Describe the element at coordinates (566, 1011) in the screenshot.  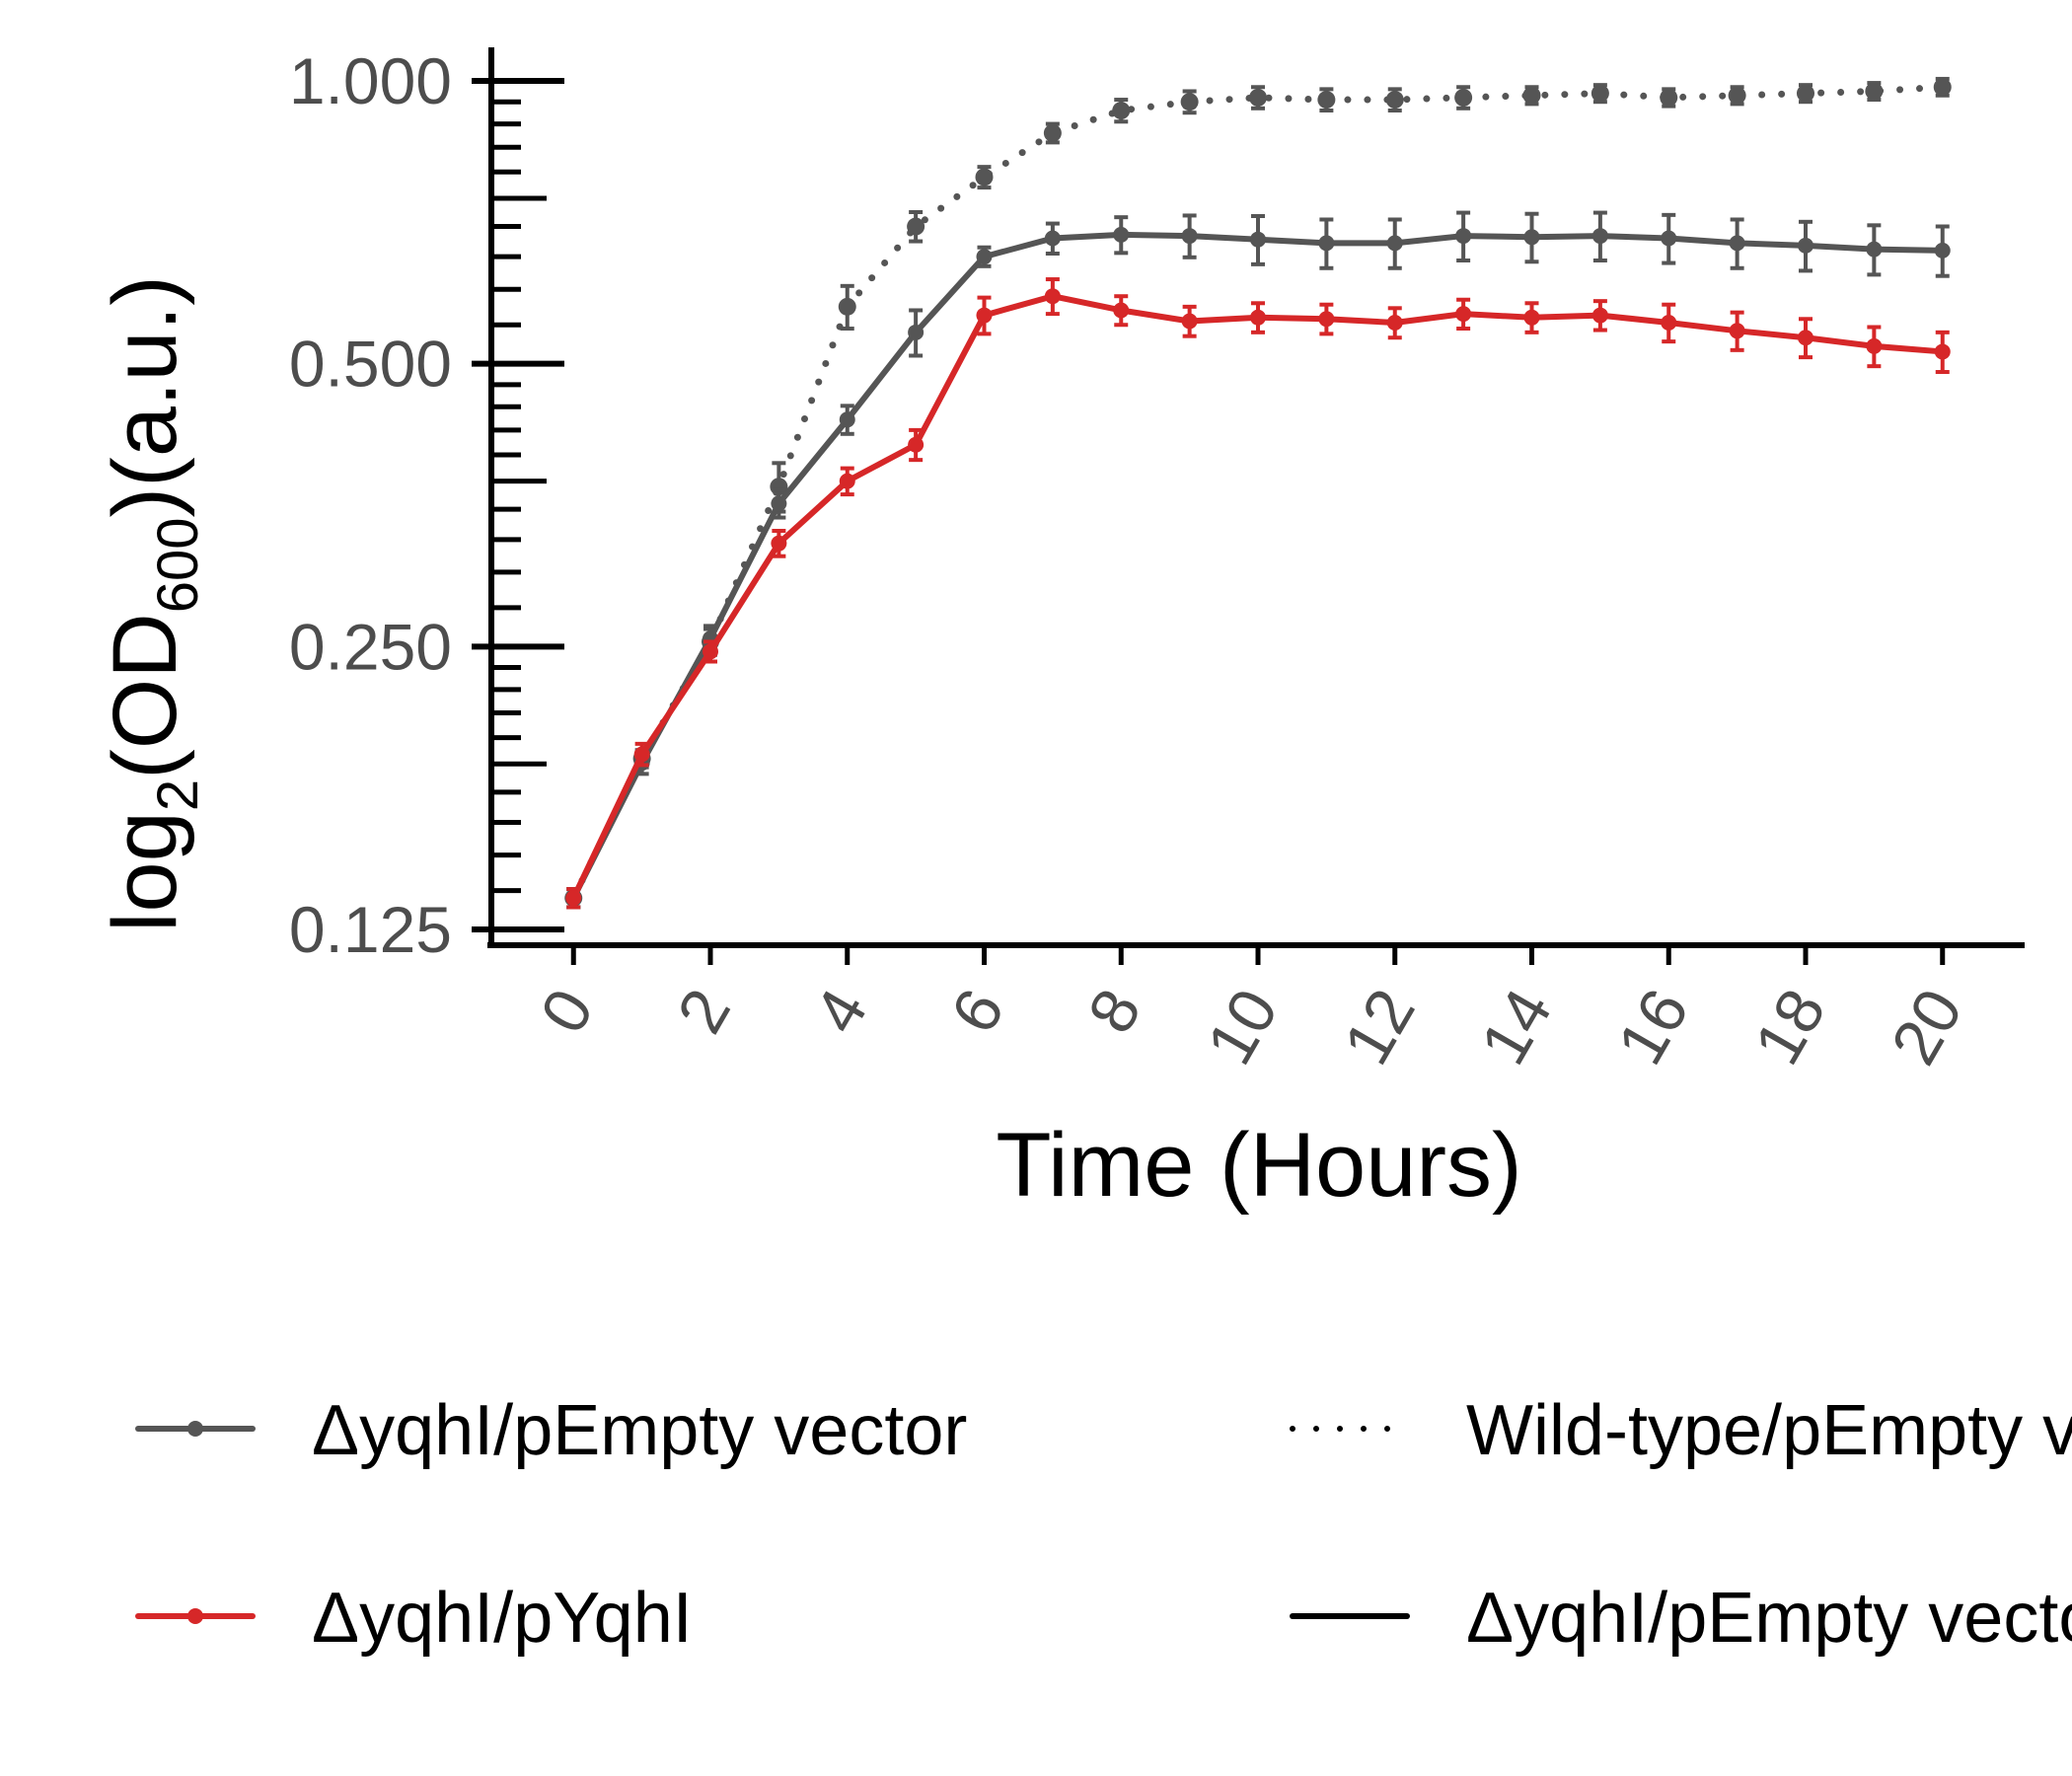
I see `x-tick-label: 0` at that location.